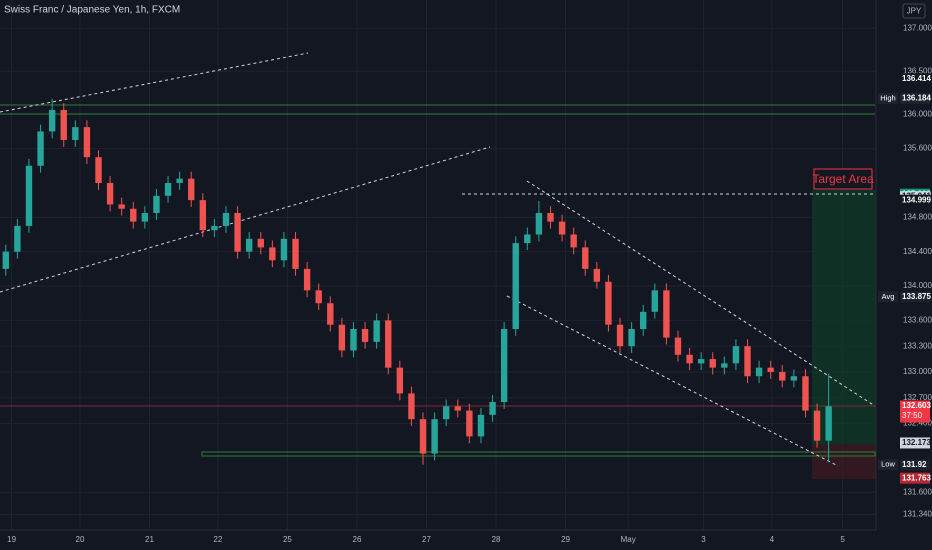 The width and height of the screenshot is (932, 550). What do you see at coordinates (426, 539) in the screenshot?
I see `x-tick-label: 27` at bounding box center [426, 539].